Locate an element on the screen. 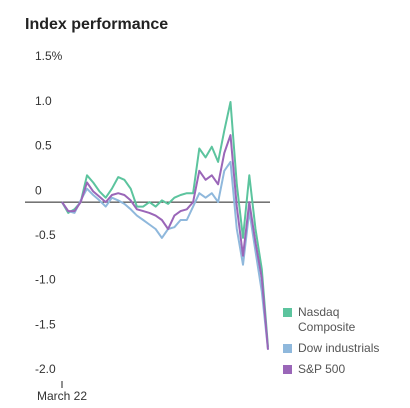 The width and height of the screenshot is (410, 408). legend-item: Nasdaq Composite is located at coordinates (343, 320).